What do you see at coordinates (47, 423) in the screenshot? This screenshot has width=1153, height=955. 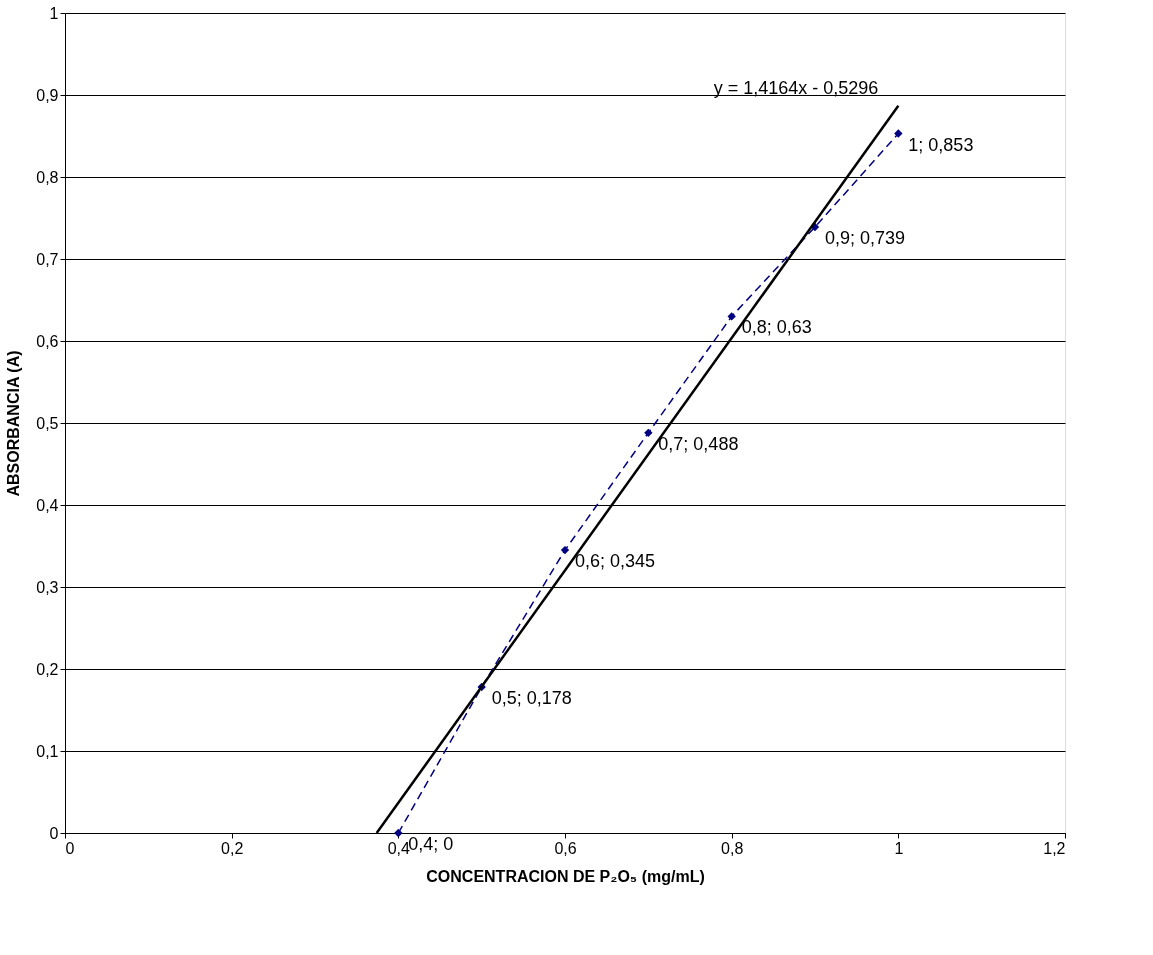 I see `y-tick-label: 0,5` at bounding box center [47, 423].